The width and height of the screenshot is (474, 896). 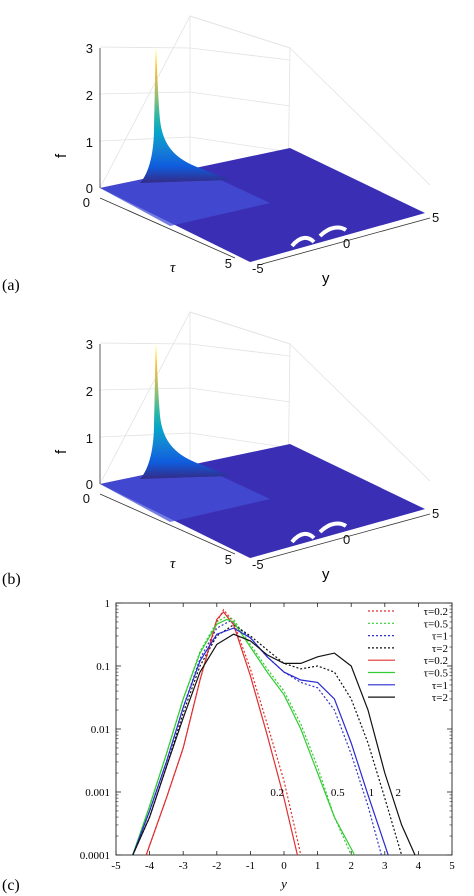 I want to click on panel-a-ylabel: y, so click(x=326, y=278).